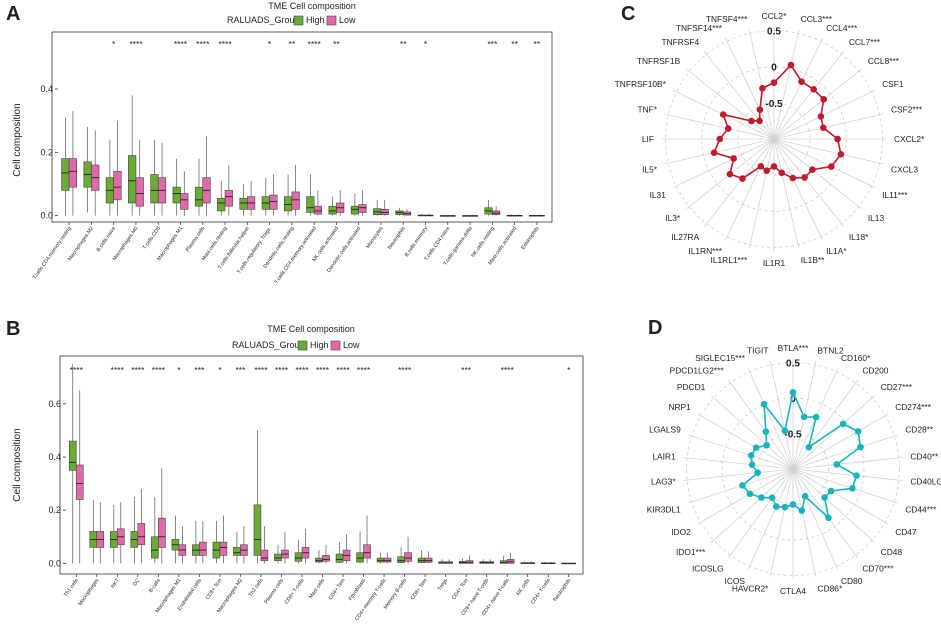 This screenshot has height=628, width=941. Describe the element at coordinates (720, 358) in the screenshot. I see `radar-axis-label: SIGLEC15***` at that location.